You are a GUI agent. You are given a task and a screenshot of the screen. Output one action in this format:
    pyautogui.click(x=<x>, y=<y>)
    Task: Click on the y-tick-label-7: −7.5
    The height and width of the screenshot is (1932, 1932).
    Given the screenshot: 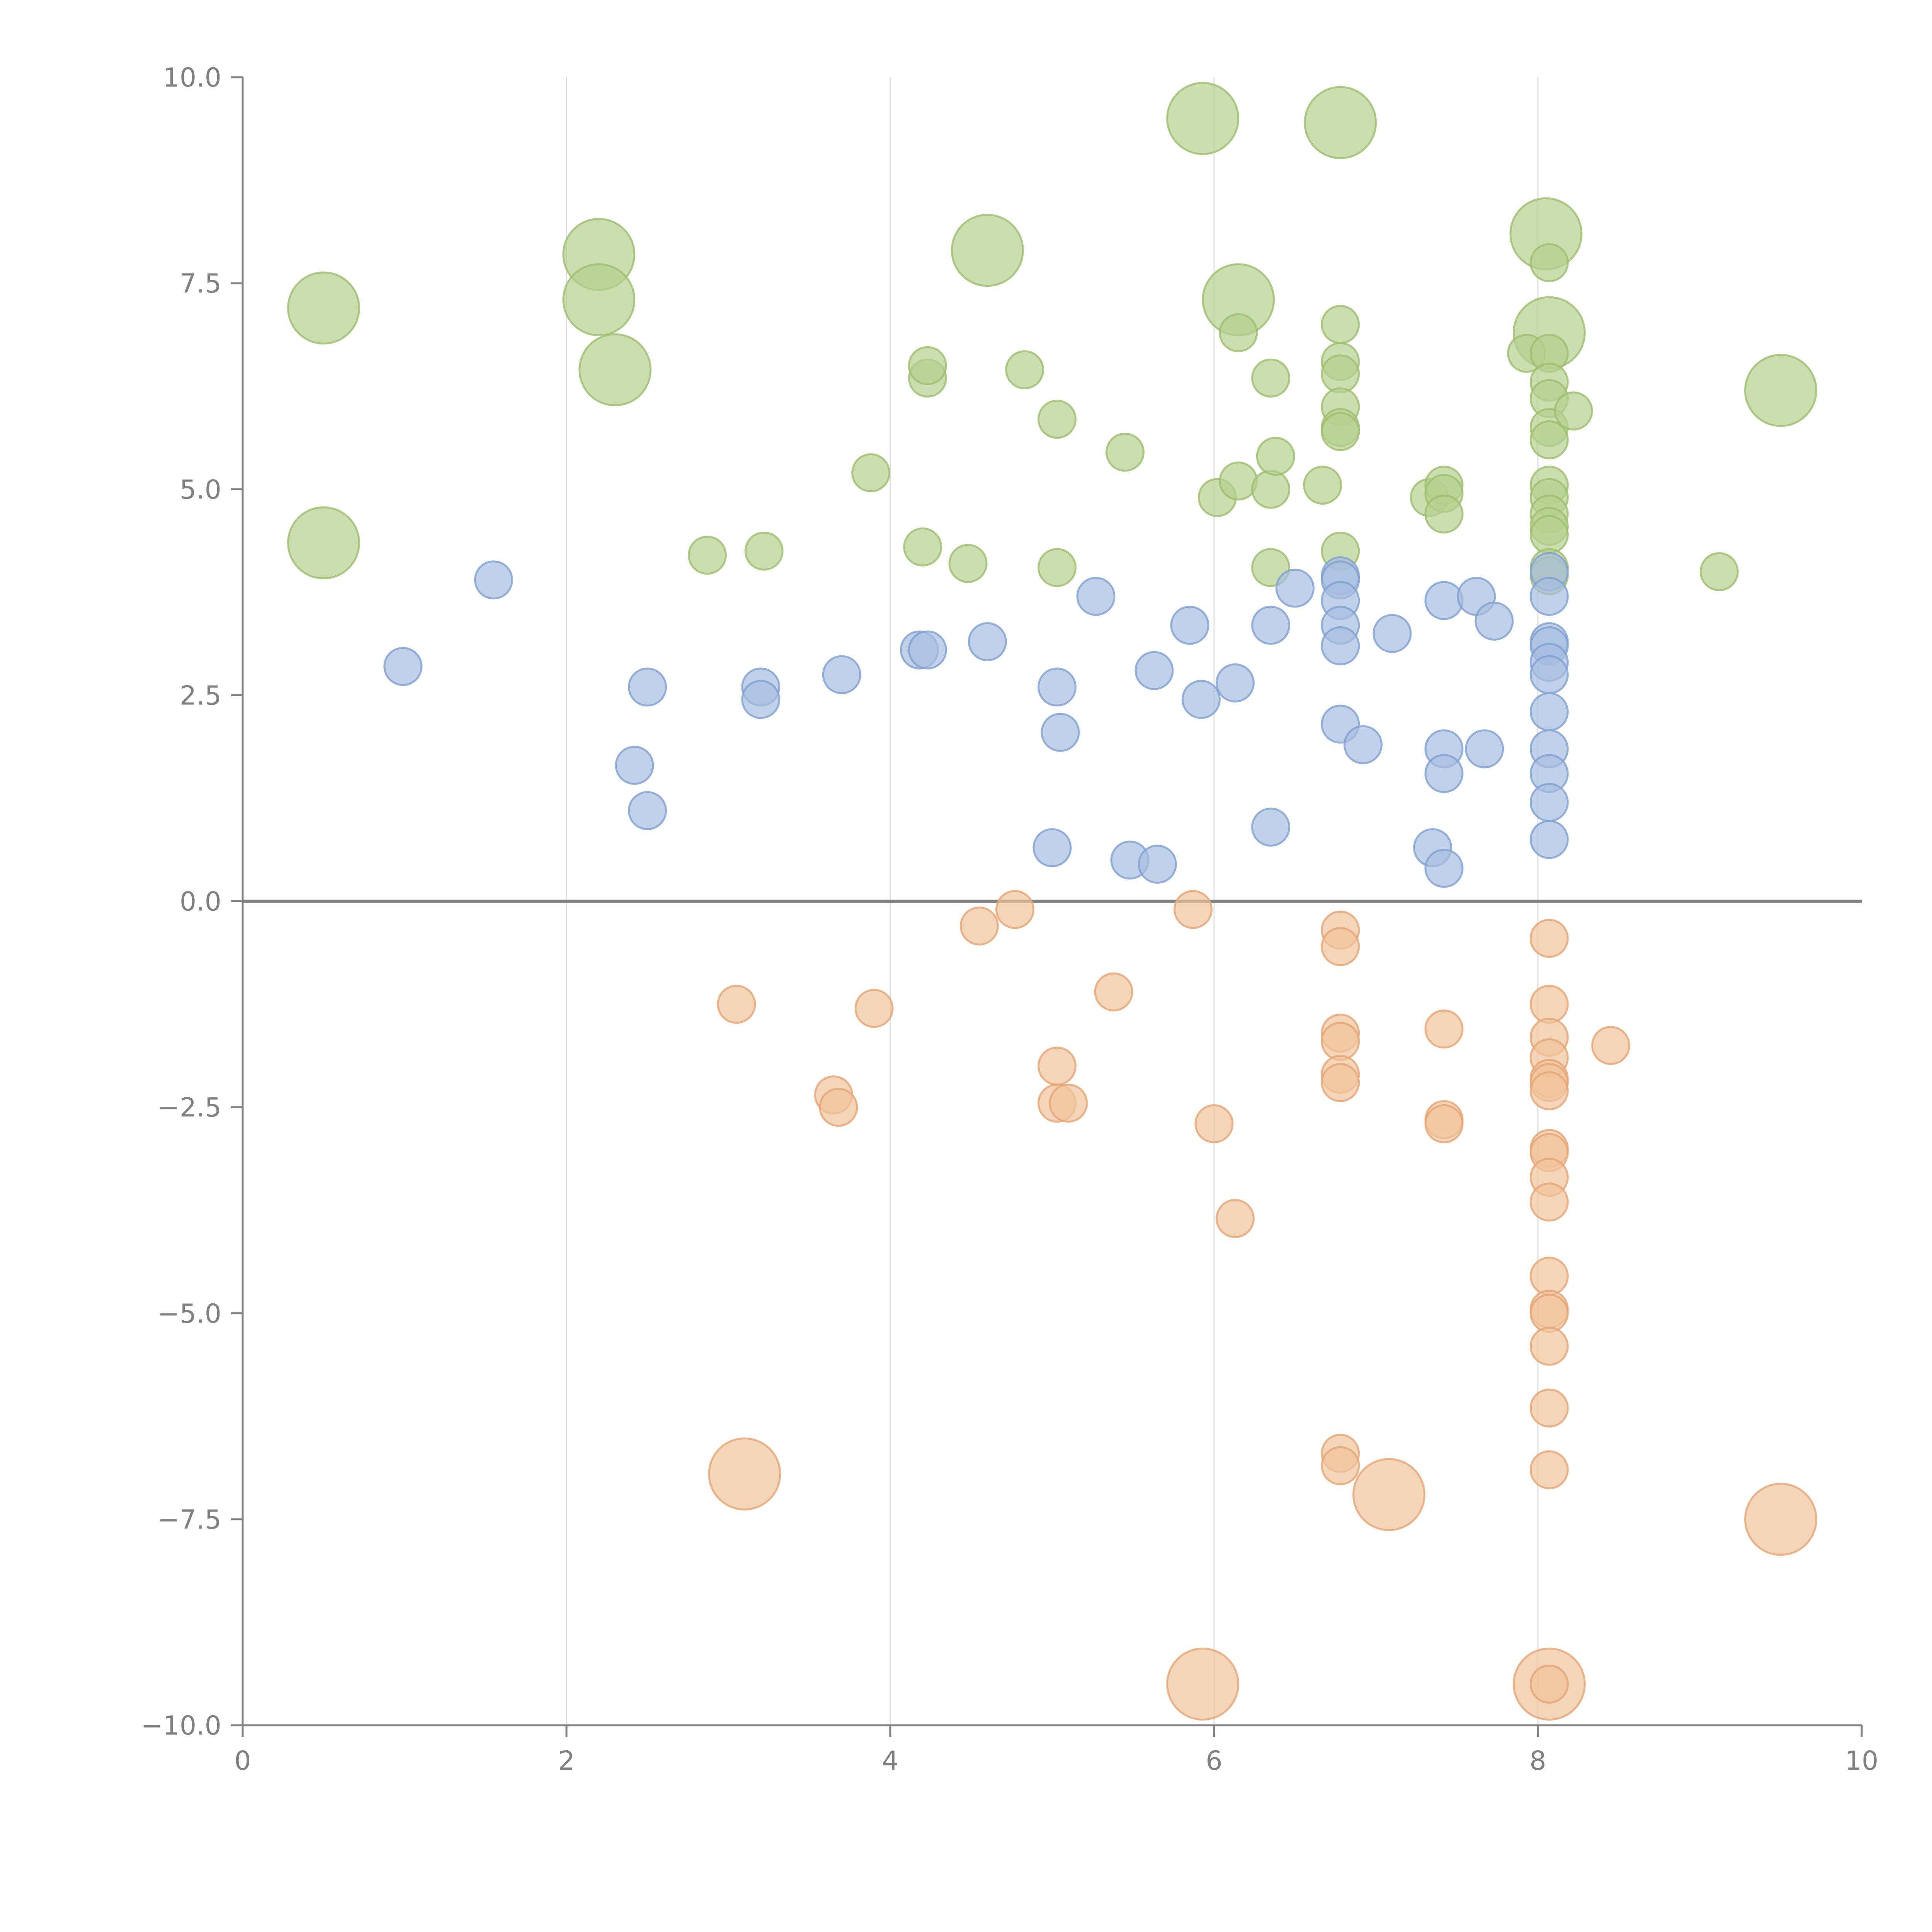 What is the action you would take?
    pyautogui.click(x=190, y=1520)
    